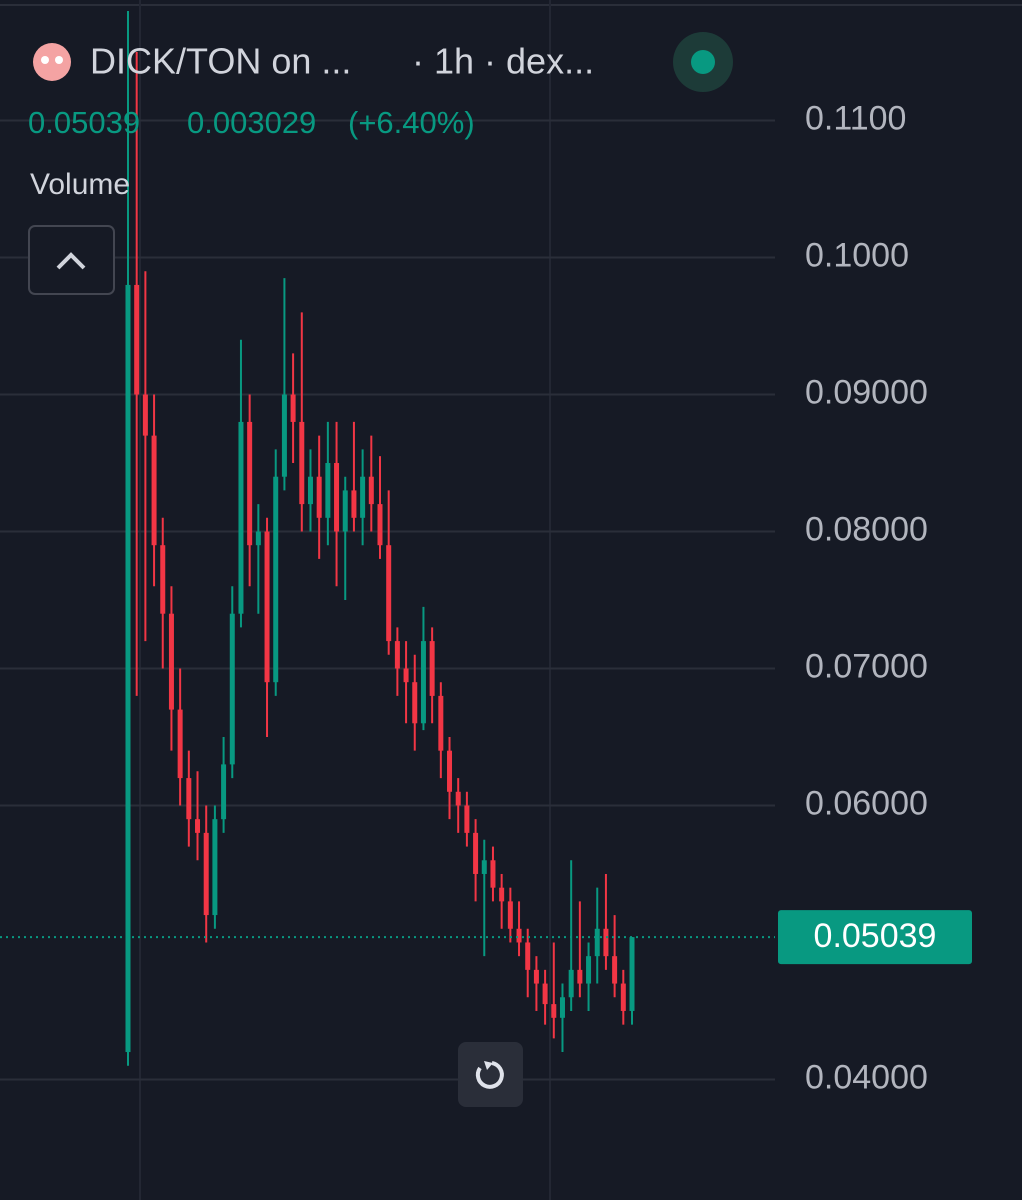 The image size is (1022, 1200). I want to click on y-tick-label: 0.1000, so click(857, 256).